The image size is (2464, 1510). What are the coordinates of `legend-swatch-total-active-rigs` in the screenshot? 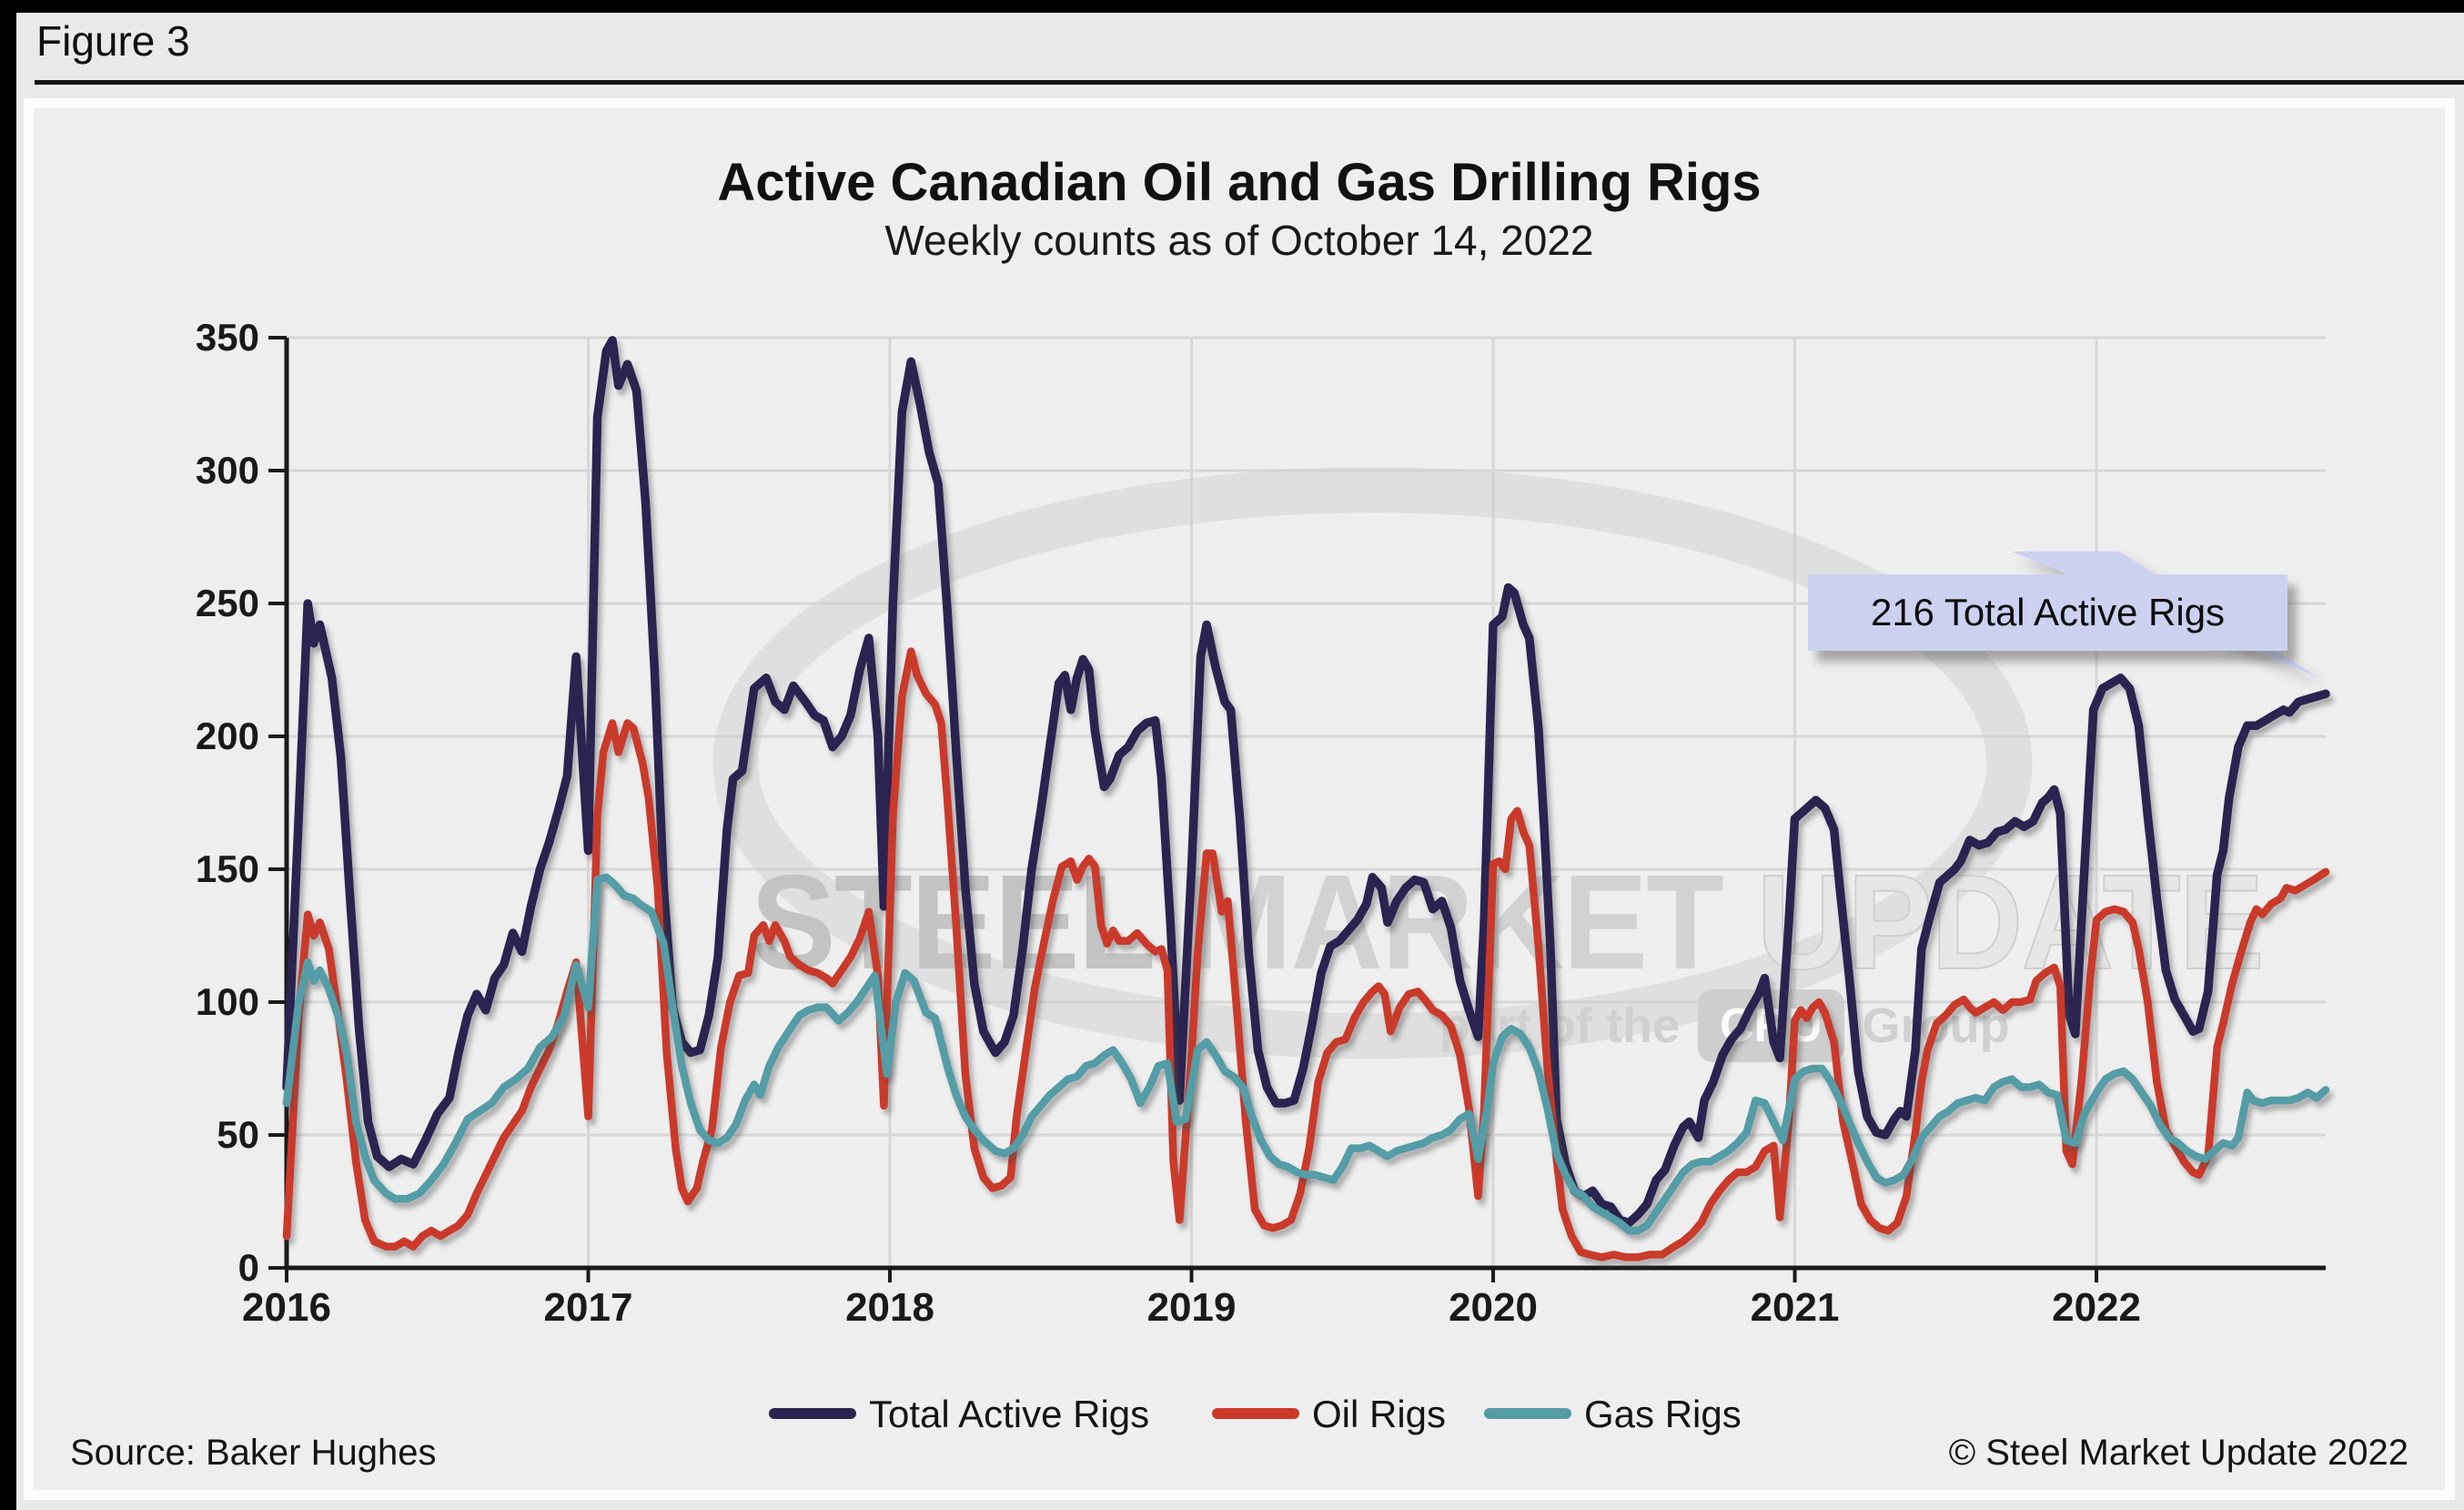 It's located at (812, 1414).